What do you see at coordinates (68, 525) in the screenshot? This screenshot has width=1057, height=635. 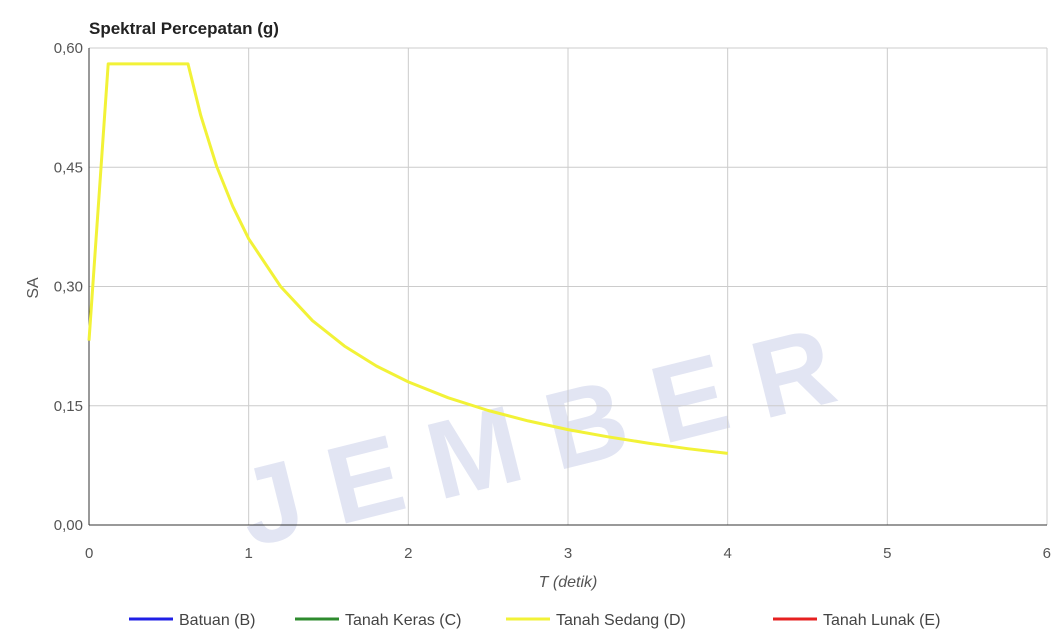 I see `y-tick-label: 0,00` at bounding box center [68, 525].